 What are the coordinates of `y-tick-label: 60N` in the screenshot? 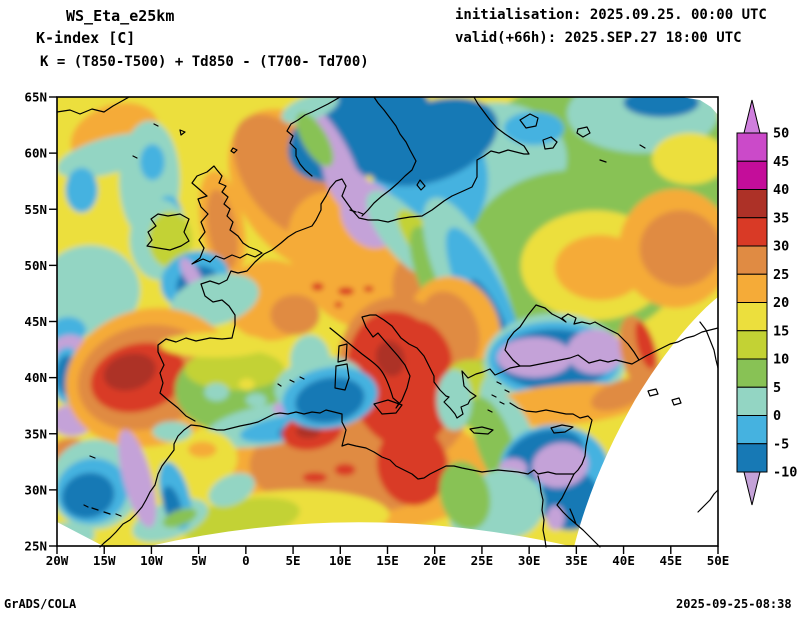 It's located at (35, 153).